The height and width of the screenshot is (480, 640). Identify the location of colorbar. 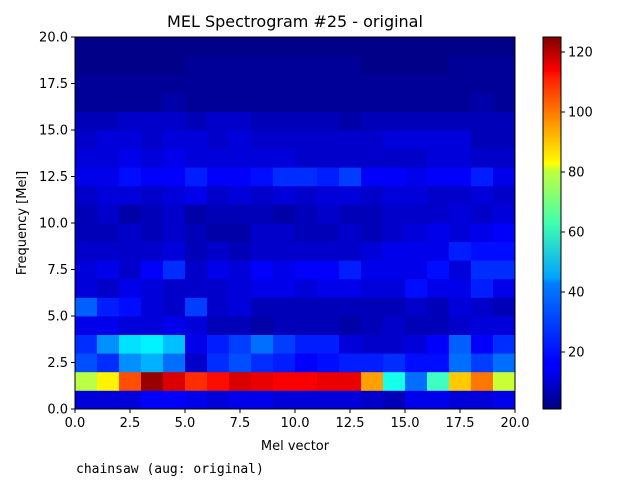
(552, 223).